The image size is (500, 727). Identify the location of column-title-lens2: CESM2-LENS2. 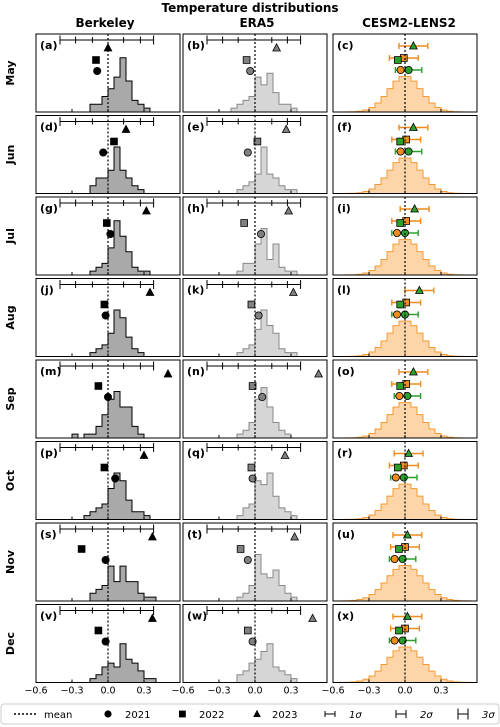
(409, 23).